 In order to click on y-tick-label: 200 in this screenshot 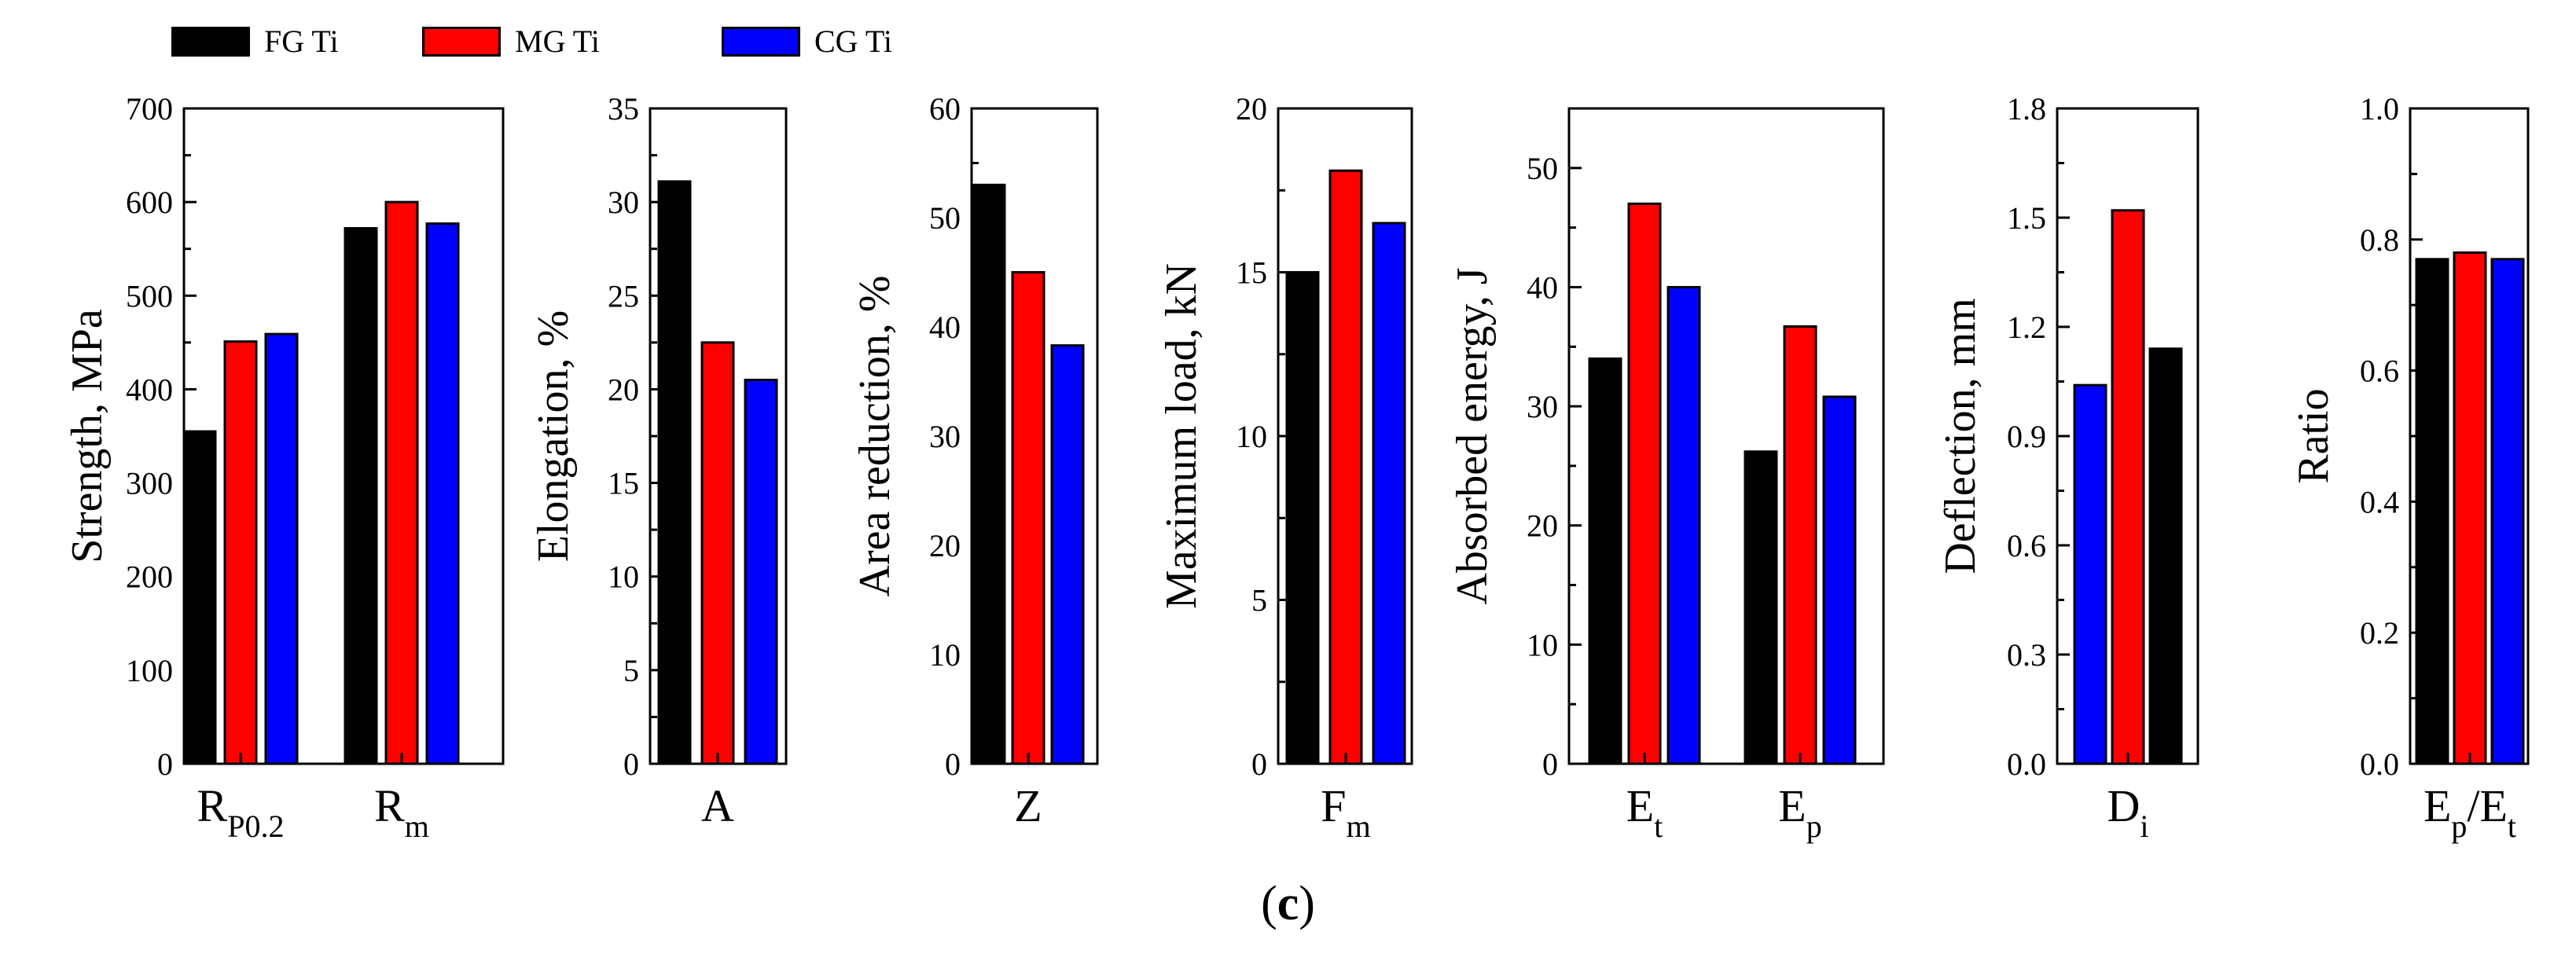, I will do `click(149, 577)`.